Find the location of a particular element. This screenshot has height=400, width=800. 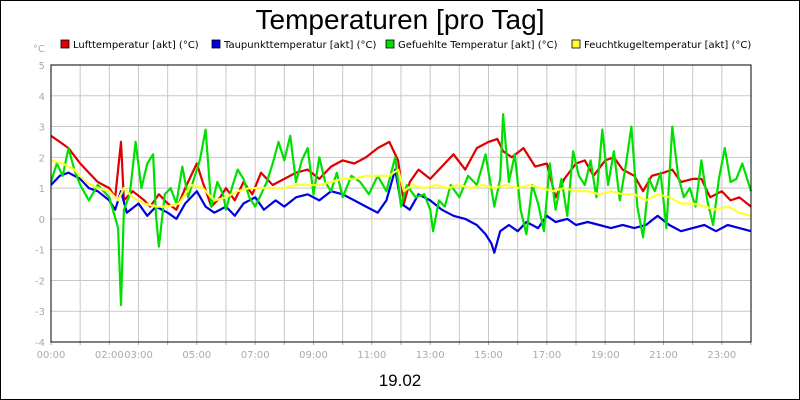

x-tick-label: 05:00 is located at coordinates (196, 355).